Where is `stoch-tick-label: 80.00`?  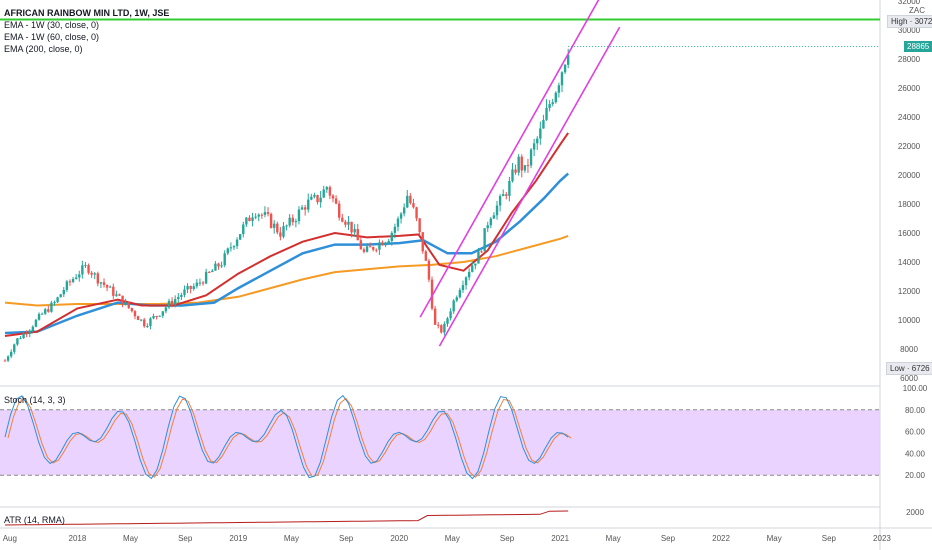 stoch-tick-label: 80.00 is located at coordinates (915, 410).